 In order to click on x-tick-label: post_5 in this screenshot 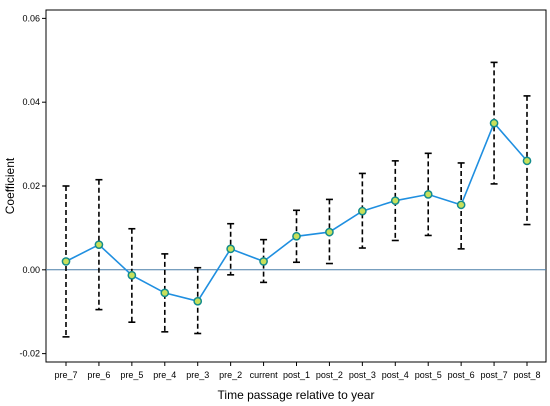, I will do `click(428, 375)`.